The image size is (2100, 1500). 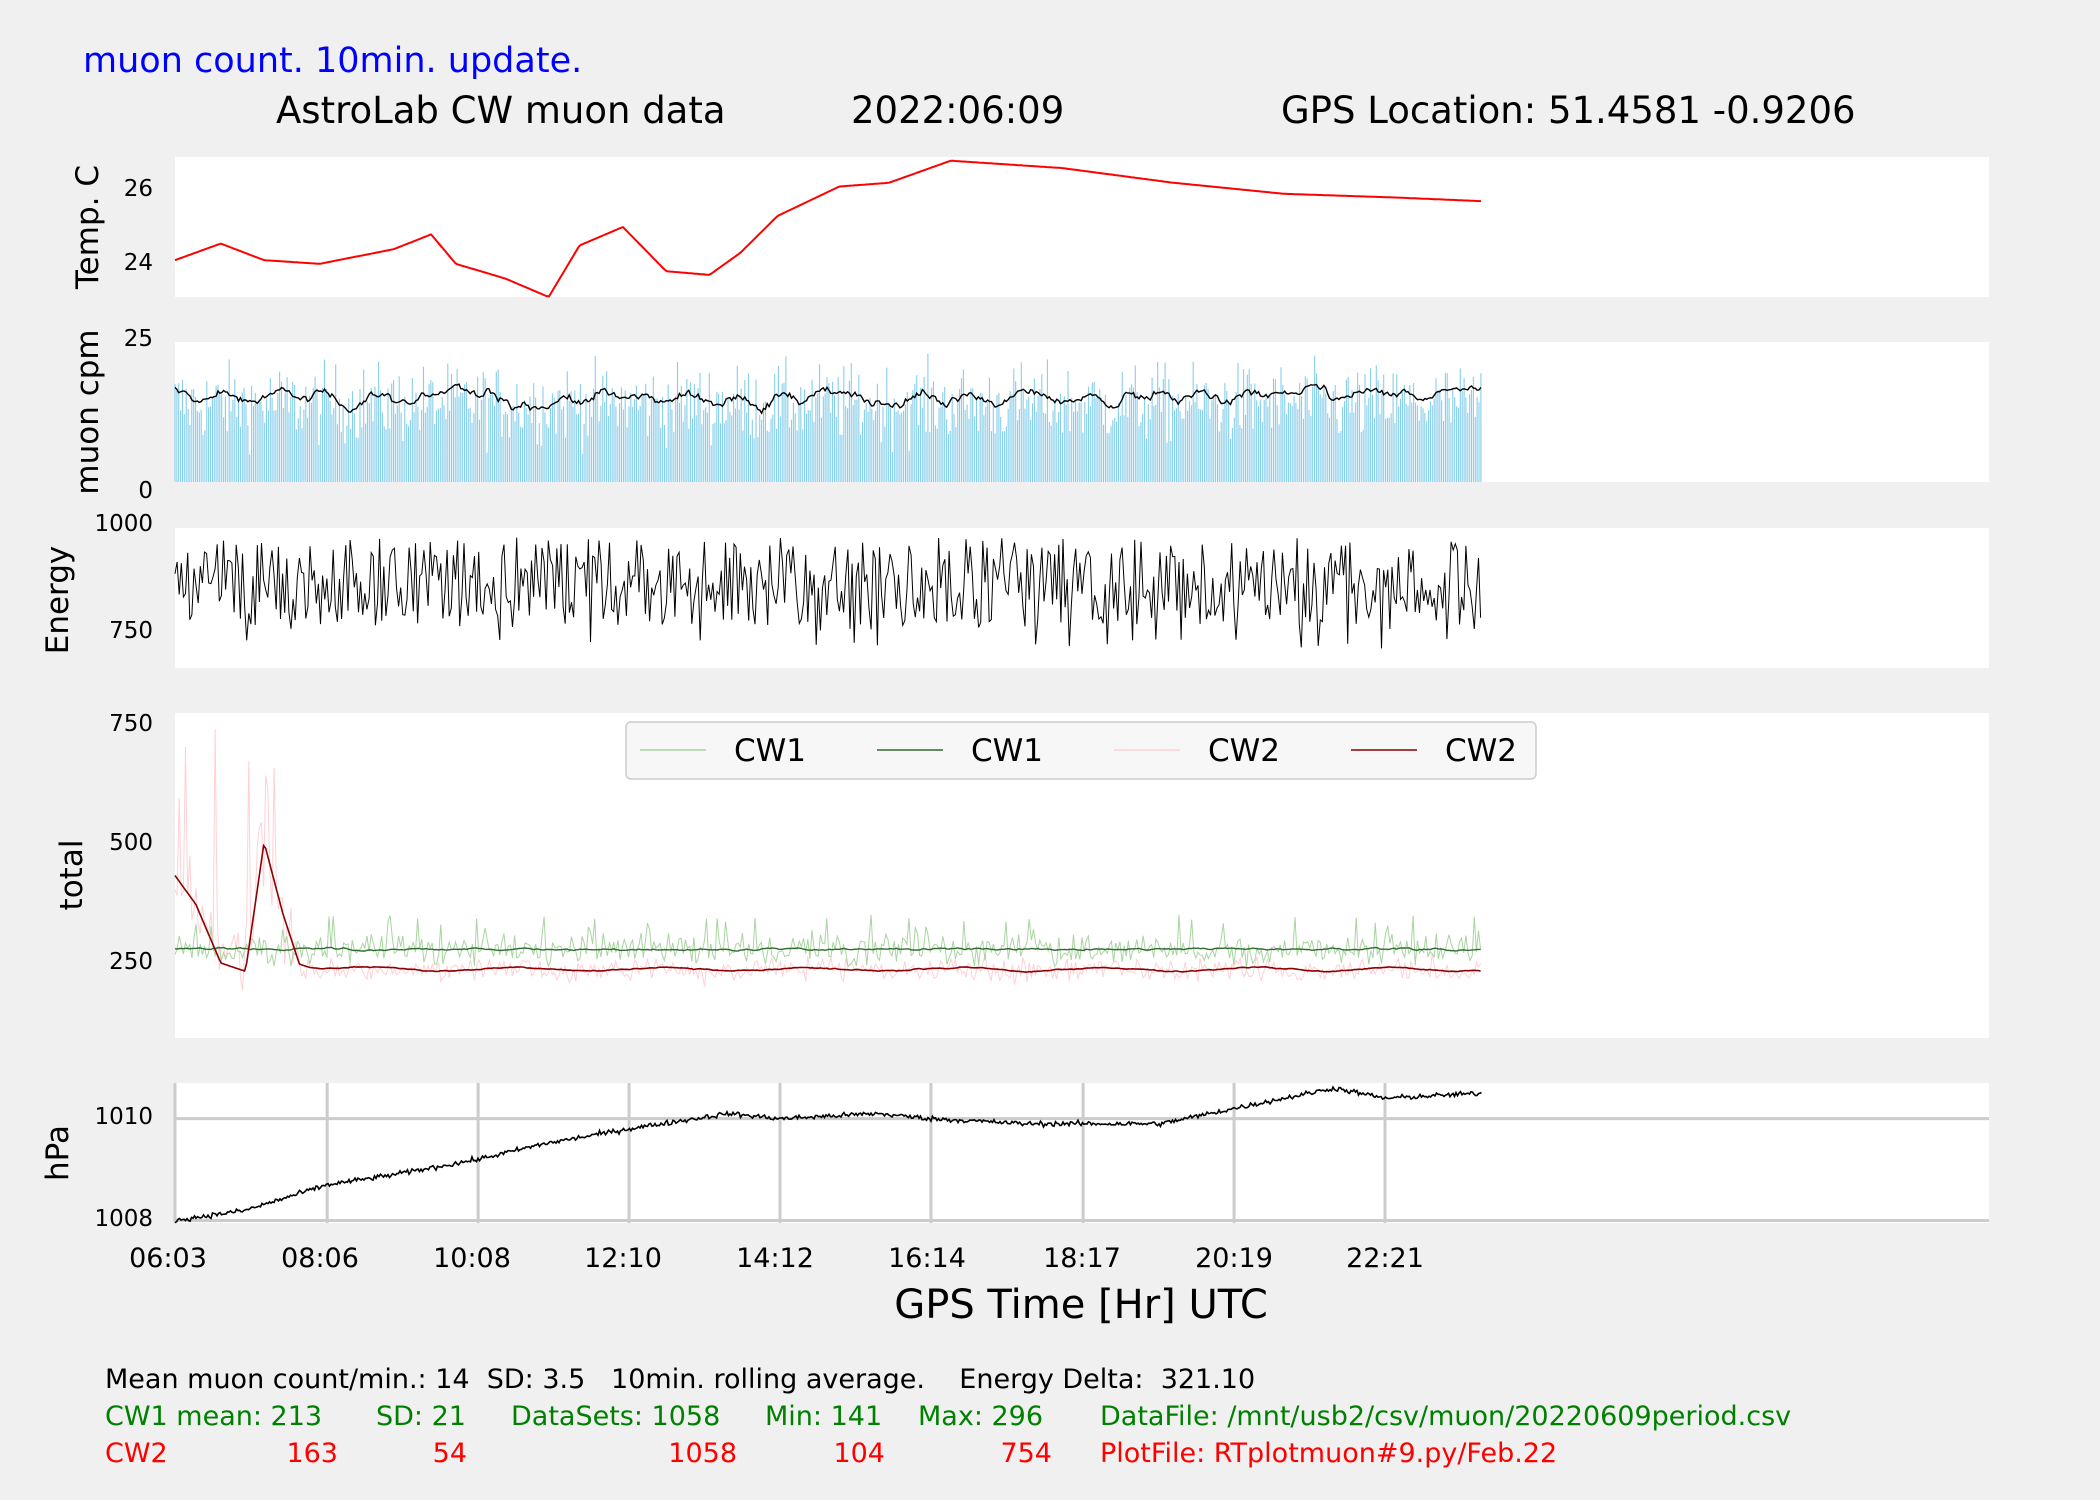 What do you see at coordinates (927, 1258) in the screenshot?
I see `x-tick: 16:14` at bounding box center [927, 1258].